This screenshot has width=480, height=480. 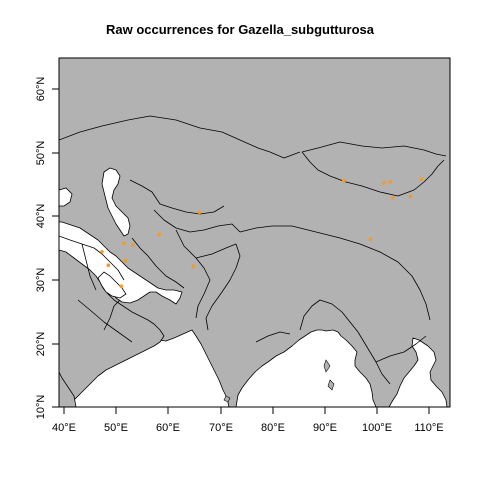 What do you see at coordinates (112, 328) in the screenshot?
I see `landmass-arabia` at bounding box center [112, 328].